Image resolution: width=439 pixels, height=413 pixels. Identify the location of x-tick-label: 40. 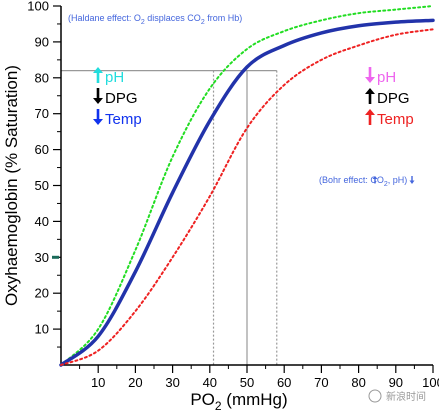
(210, 382).